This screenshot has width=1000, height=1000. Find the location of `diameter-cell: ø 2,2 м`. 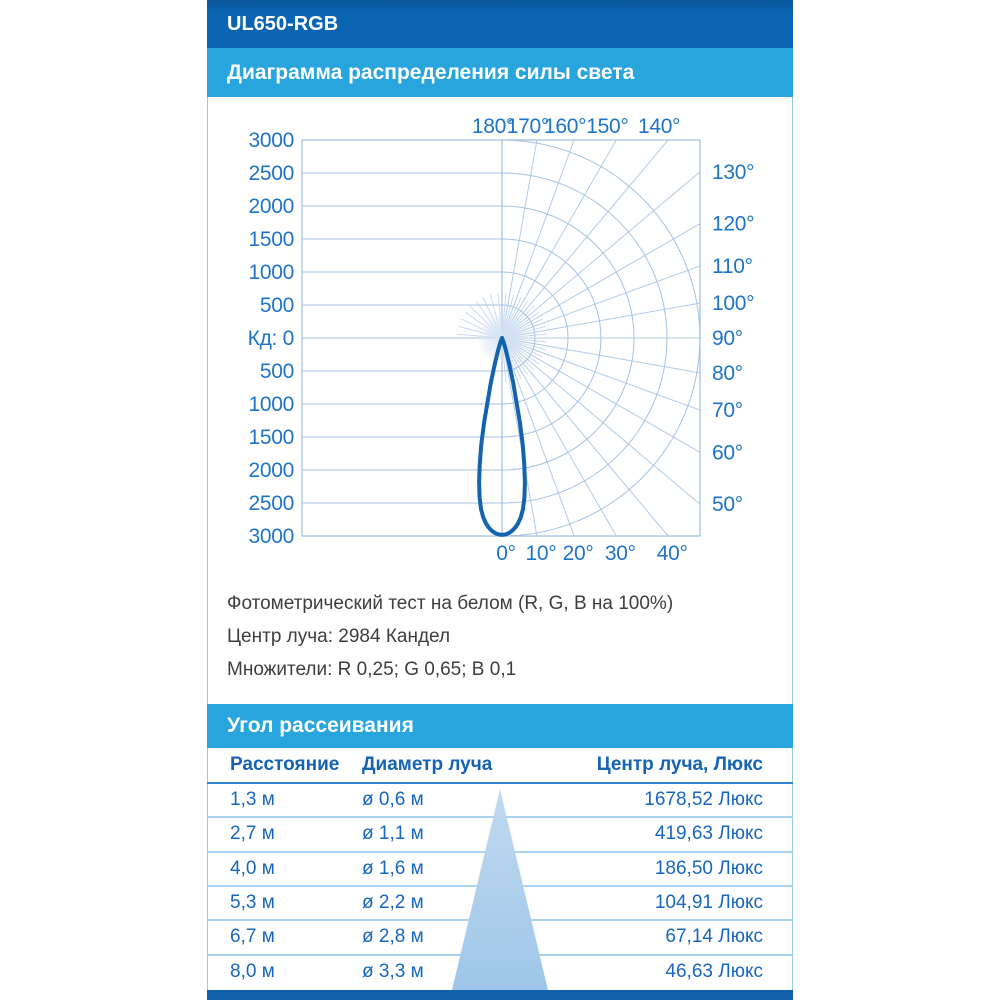

diameter-cell: ø 2,2 м is located at coordinates (393, 903).